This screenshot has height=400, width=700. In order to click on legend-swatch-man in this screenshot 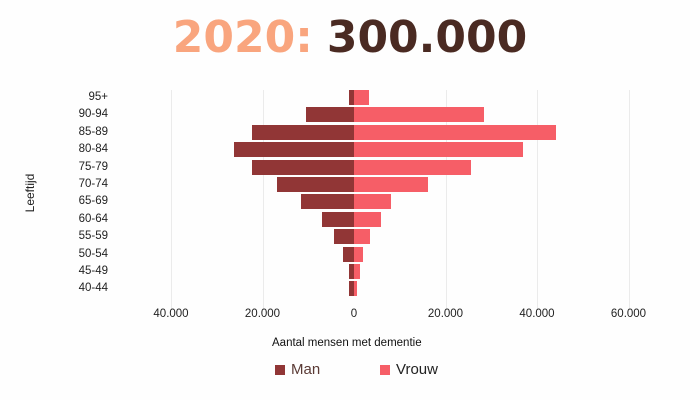, I will do `click(280, 369)`.